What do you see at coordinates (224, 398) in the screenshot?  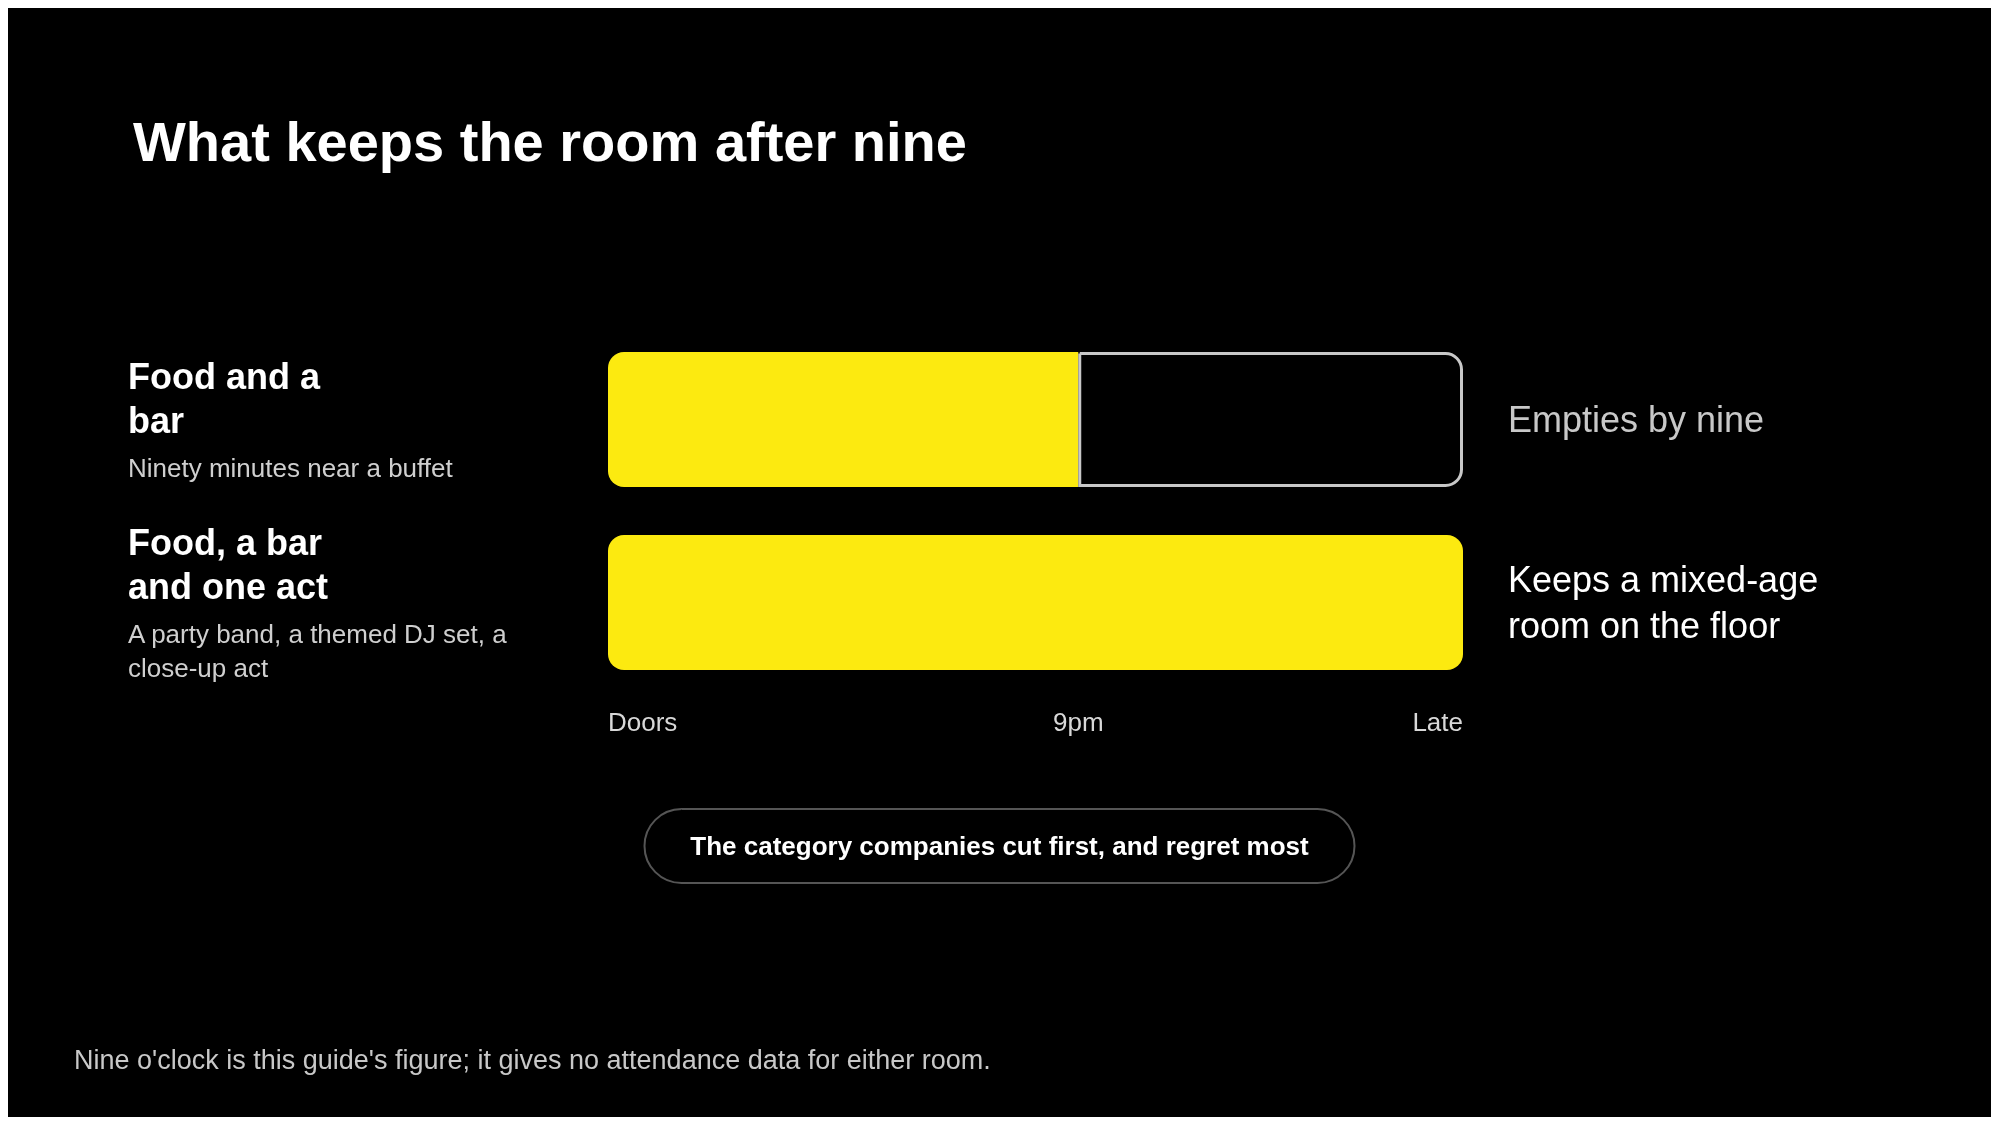 I see `y-tick-label: Food and a bar` at bounding box center [224, 398].